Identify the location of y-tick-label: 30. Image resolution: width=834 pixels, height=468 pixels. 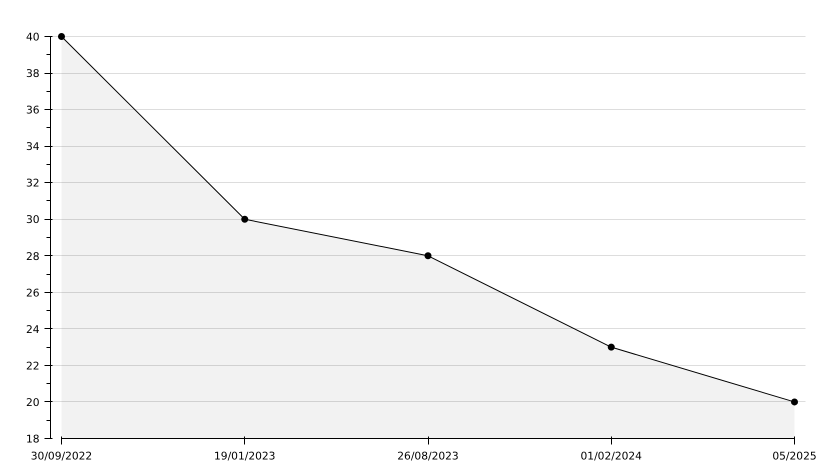
(33, 219).